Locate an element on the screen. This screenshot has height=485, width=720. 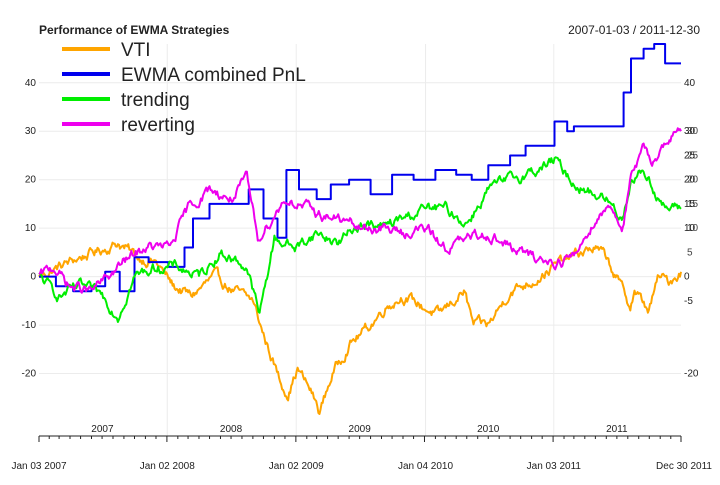
legend-label-reverting: reverting is located at coordinates (158, 125).